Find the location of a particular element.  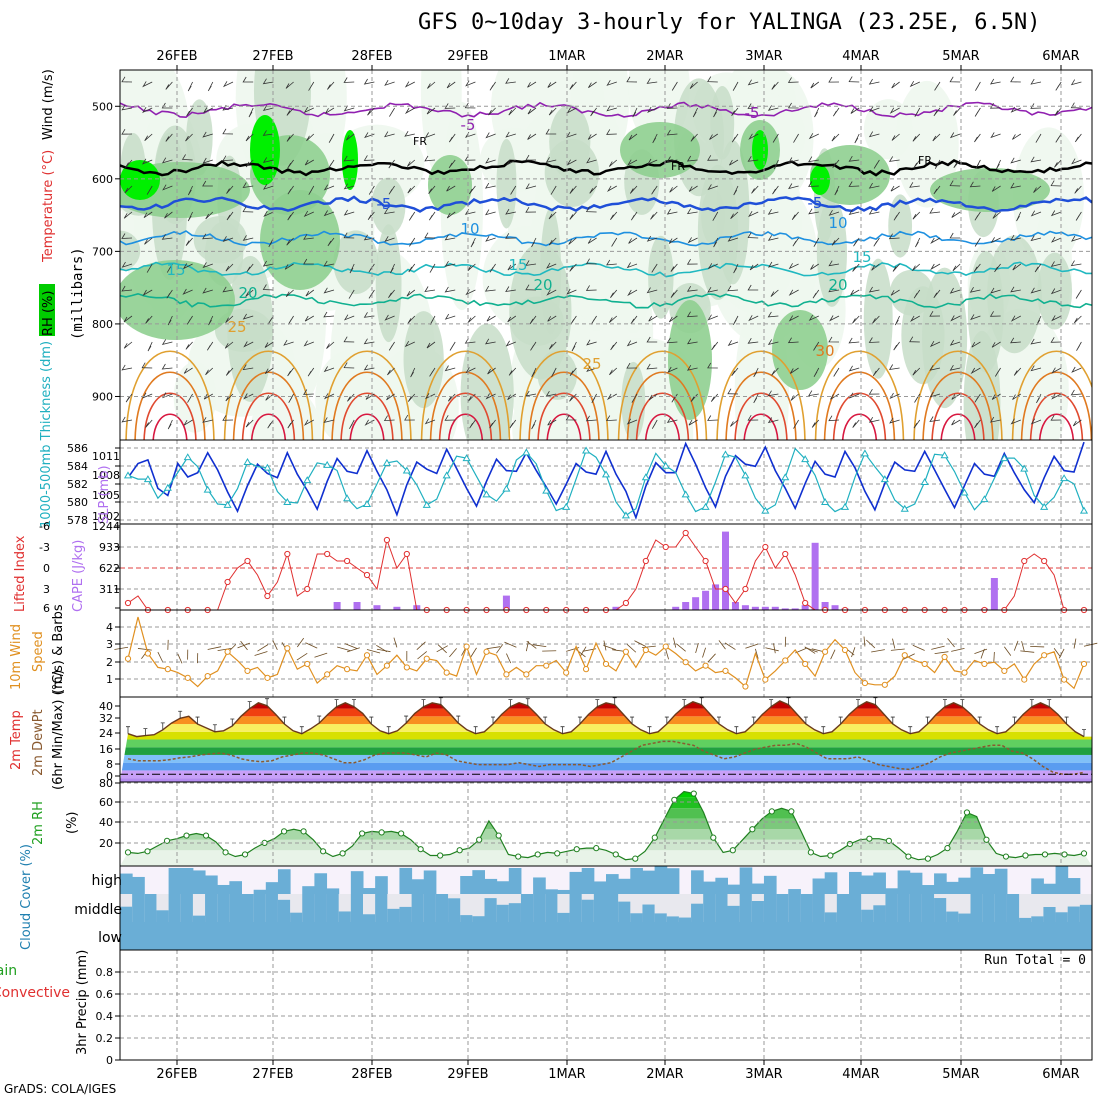

ylabel-wind-speed-2: Speed is located at coordinates (38, 651).